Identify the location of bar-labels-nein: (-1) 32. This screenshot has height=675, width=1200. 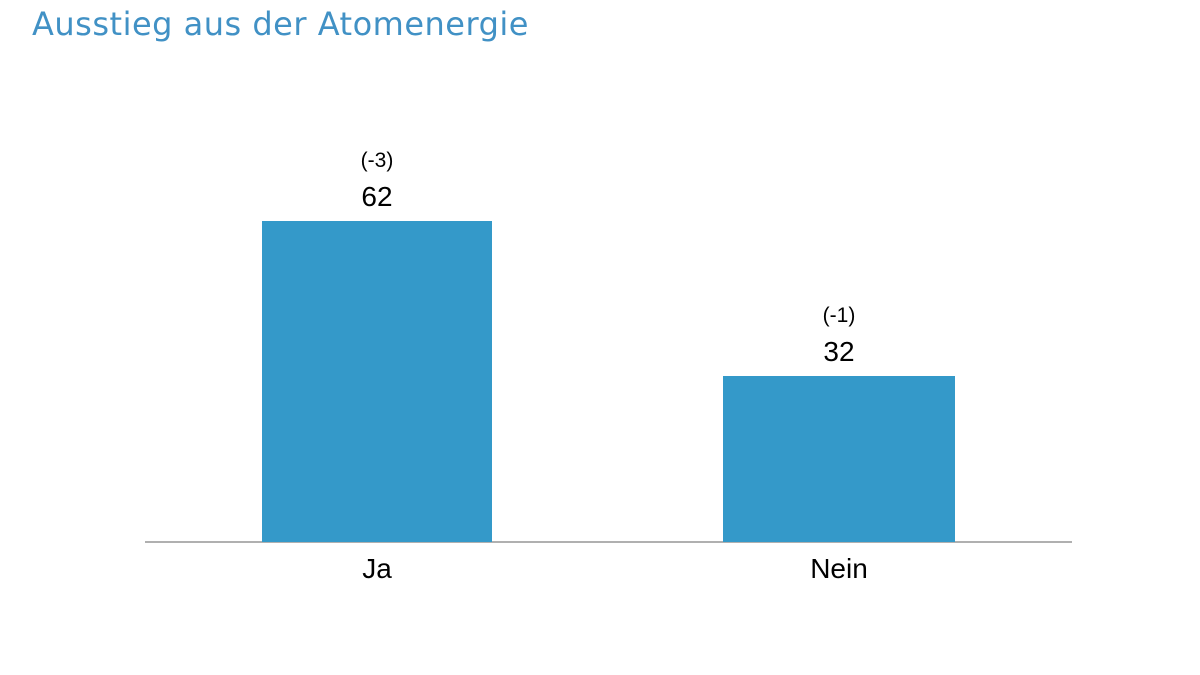
(839, 335).